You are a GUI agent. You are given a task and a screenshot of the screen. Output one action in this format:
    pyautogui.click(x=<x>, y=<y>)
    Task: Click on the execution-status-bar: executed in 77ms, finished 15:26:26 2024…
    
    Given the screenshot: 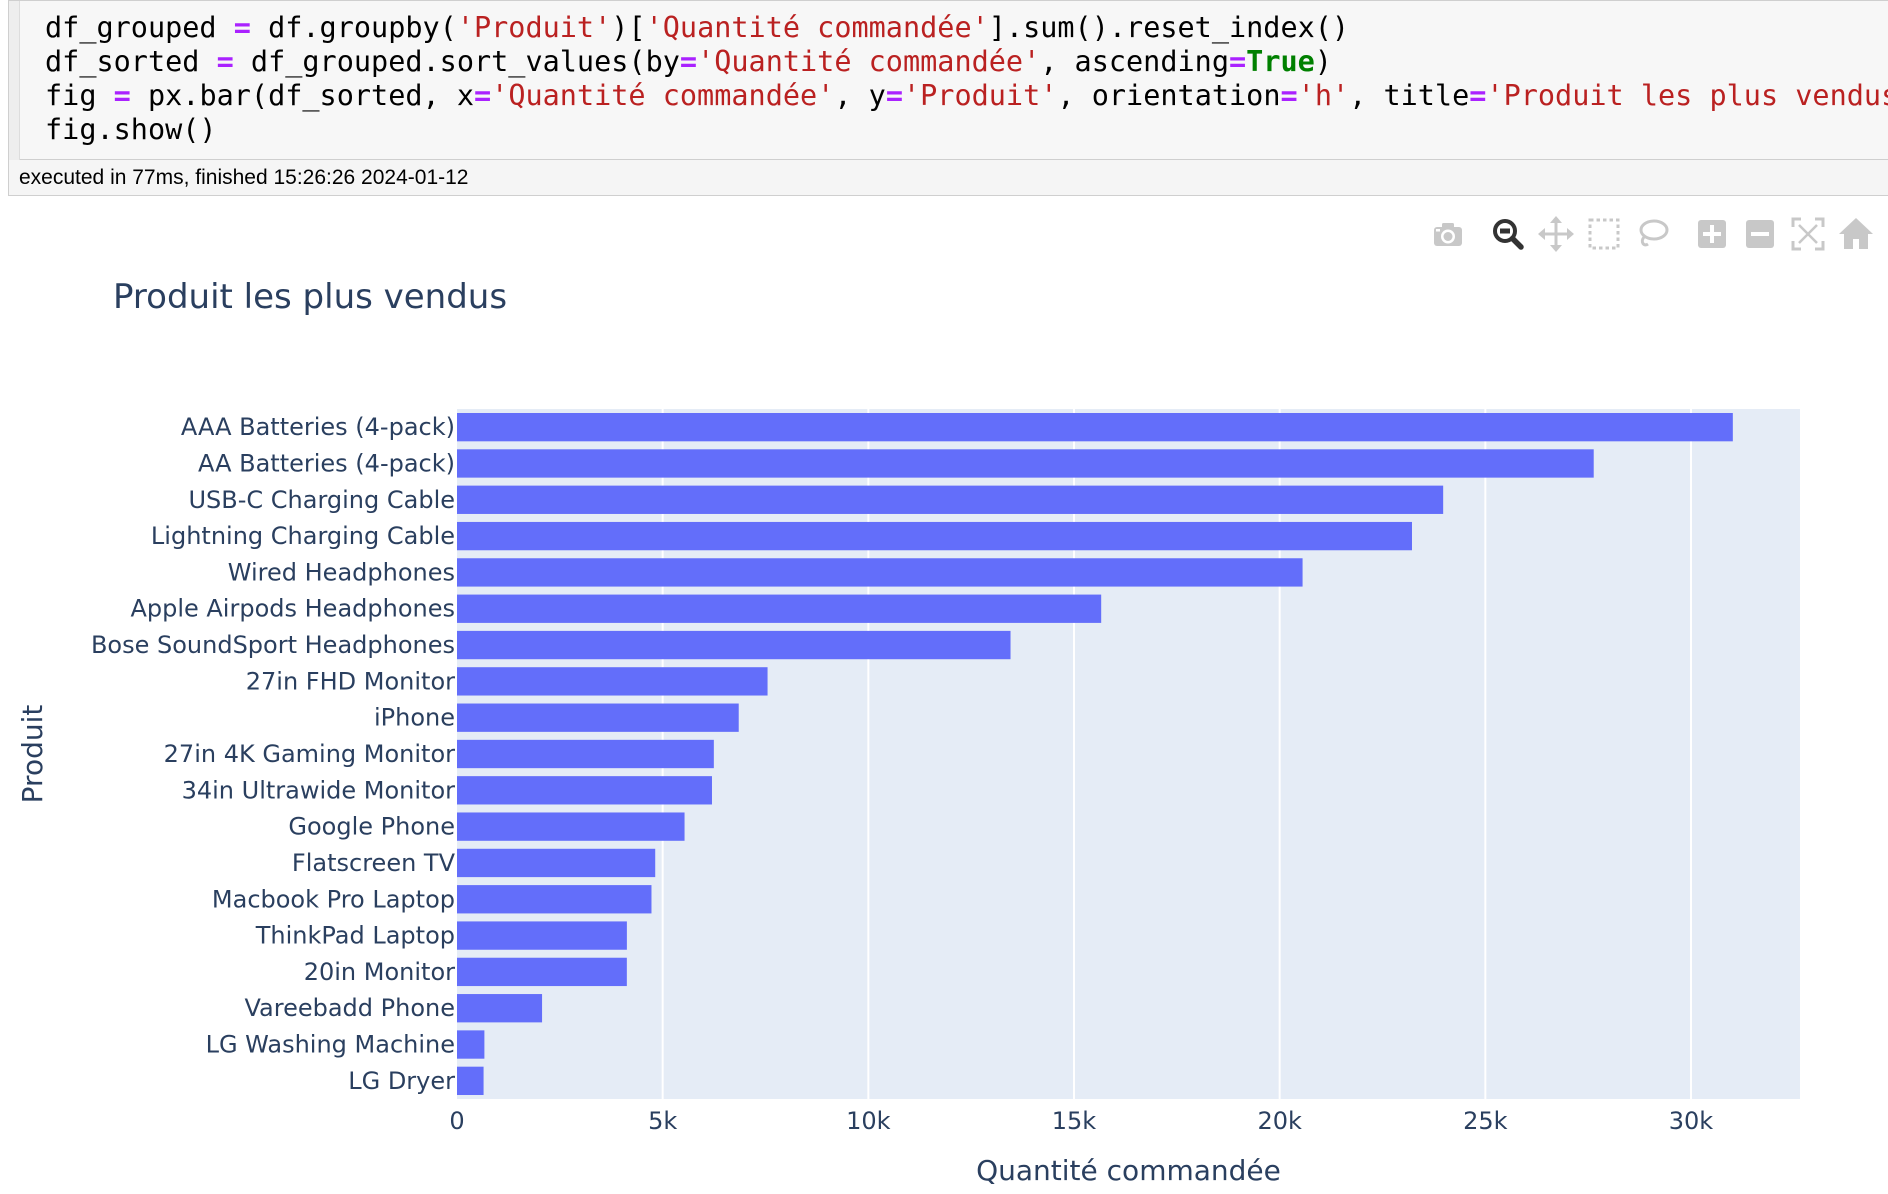 What is the action you would take?
    pyautogui.click(x=948, y=178)
    